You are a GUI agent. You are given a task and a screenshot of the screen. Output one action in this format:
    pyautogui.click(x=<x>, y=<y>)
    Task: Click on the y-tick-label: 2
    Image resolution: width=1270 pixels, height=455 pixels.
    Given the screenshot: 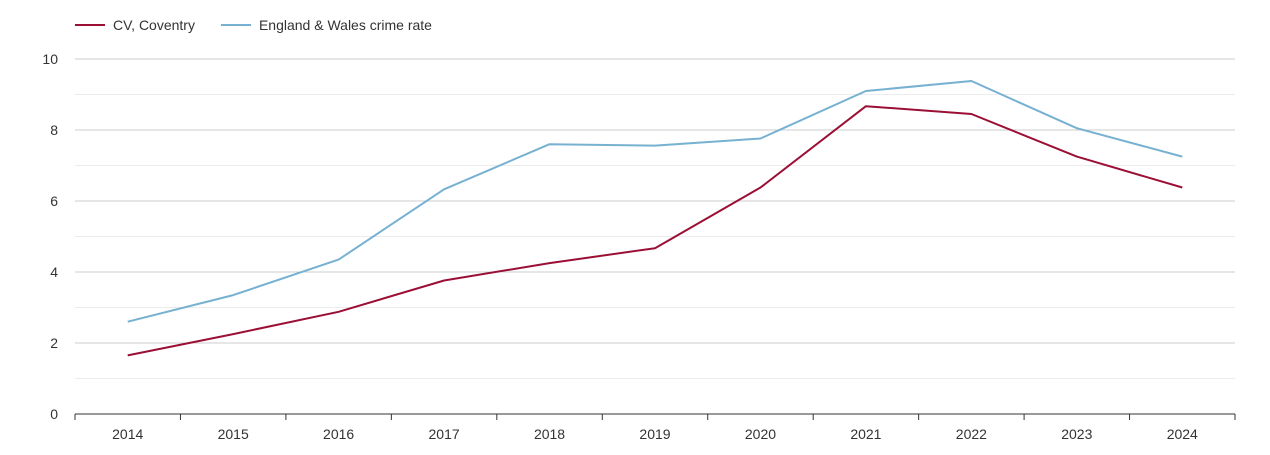 What is the action you would take?
    pyautogui.click(x=54, y=343)
    